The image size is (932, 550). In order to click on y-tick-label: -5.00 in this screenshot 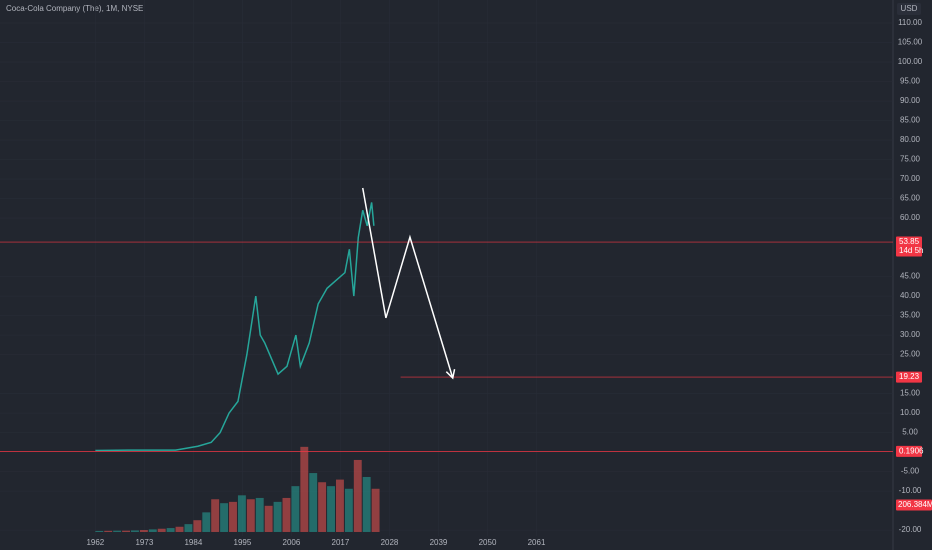, I will do `click(910, 471)`.